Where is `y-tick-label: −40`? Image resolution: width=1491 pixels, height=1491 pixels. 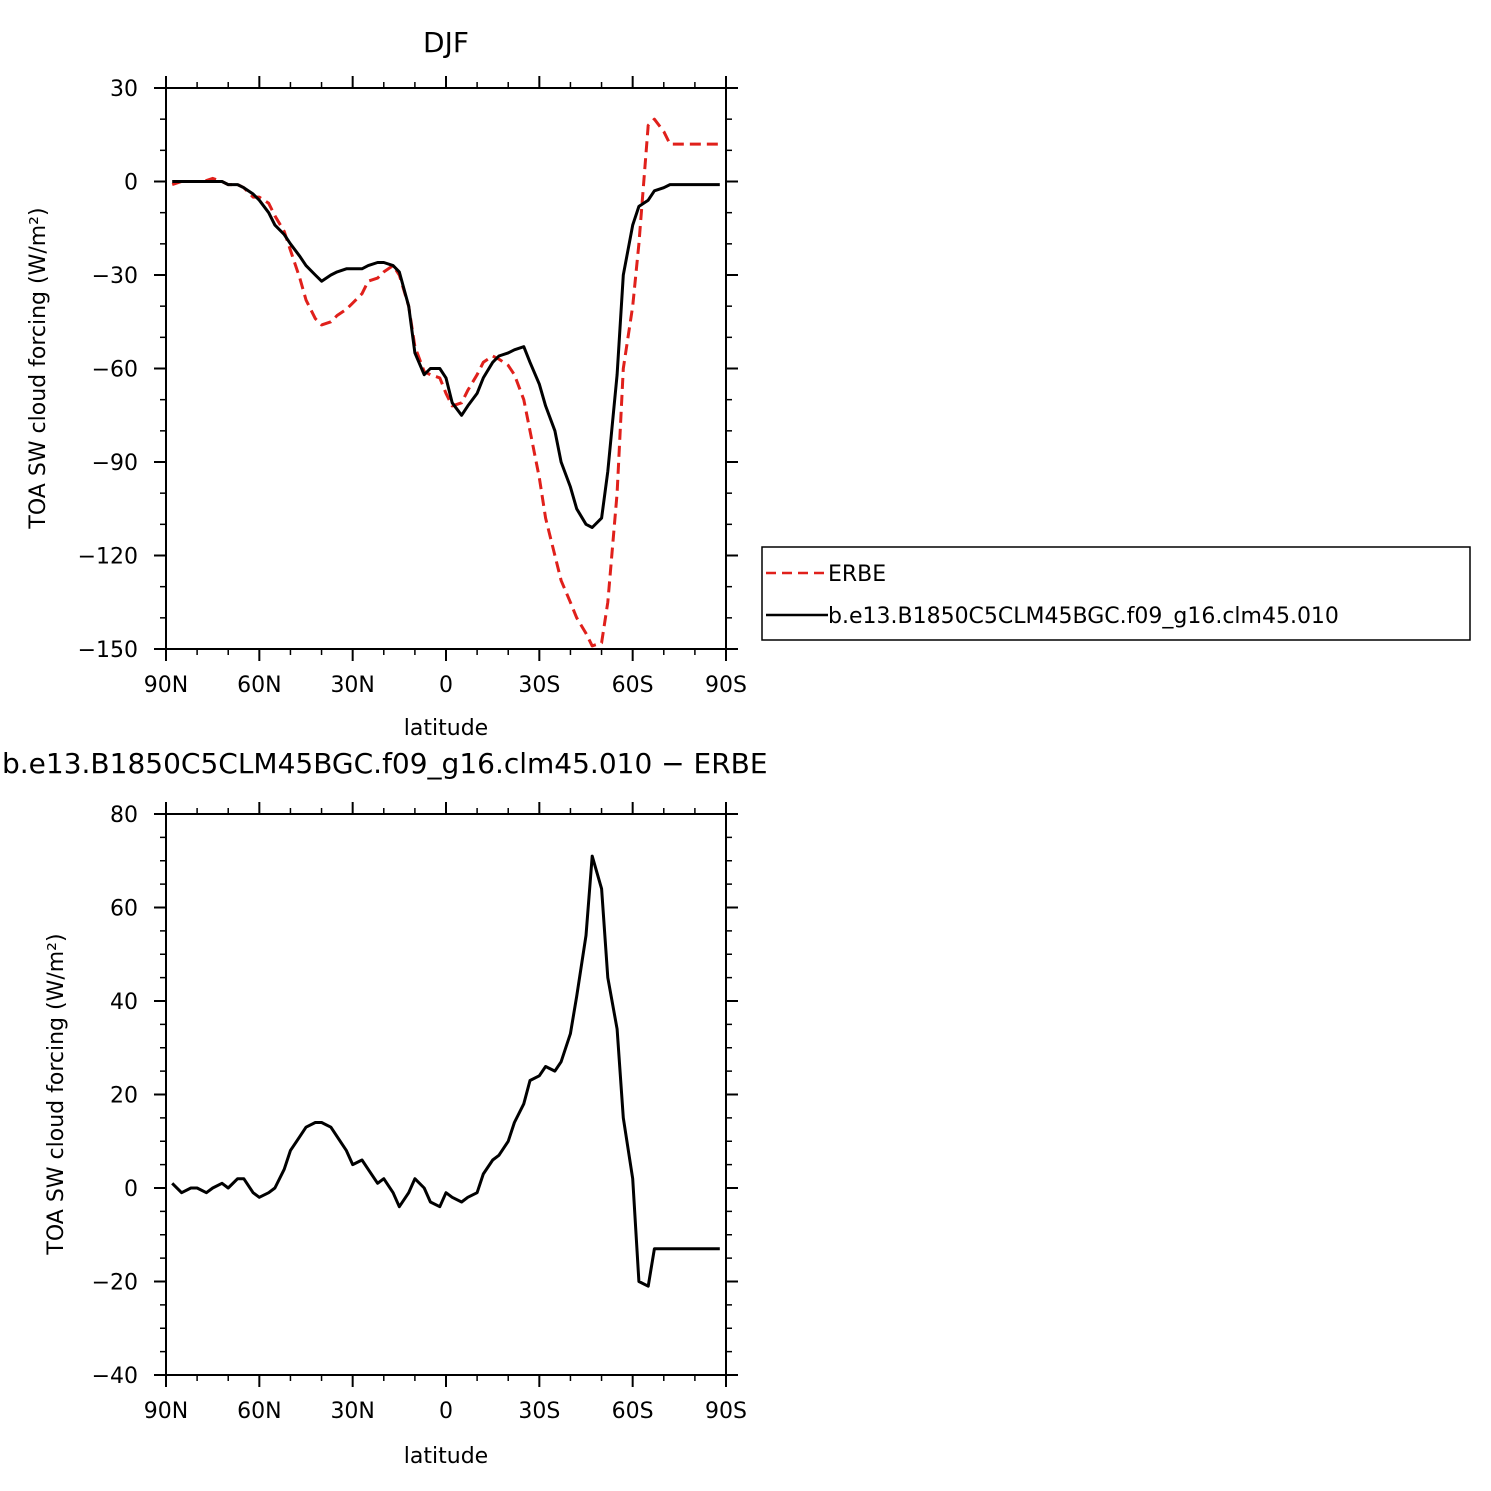 y-tick-label: −40 is located at coordinates (115, 1376).